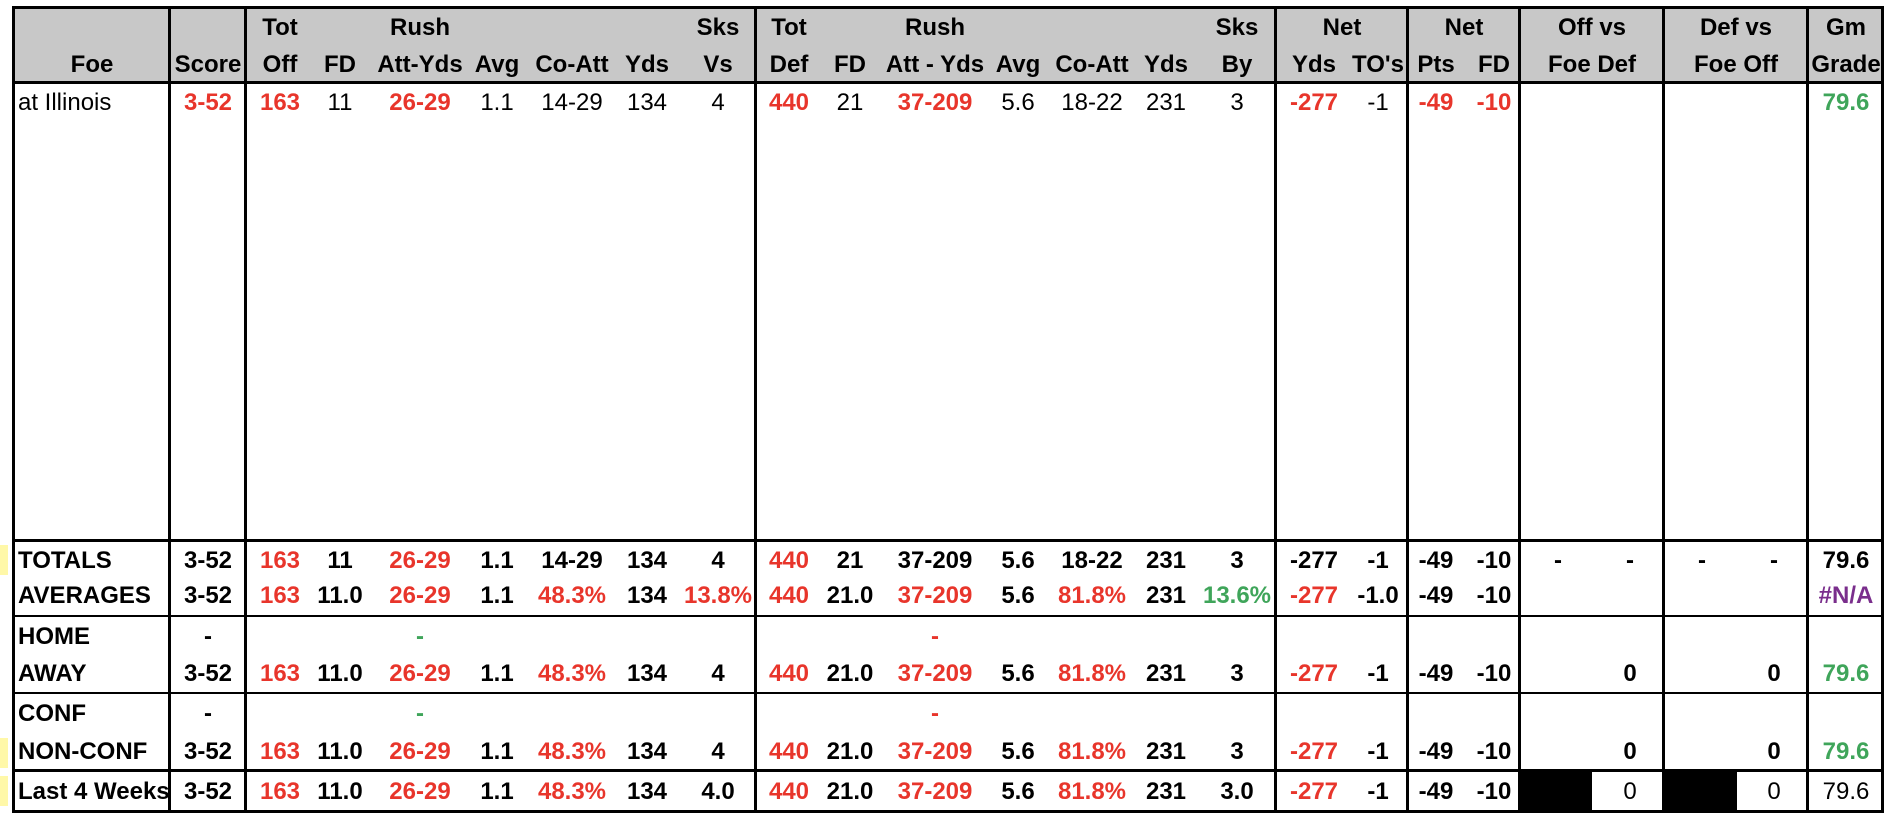 Image resolution: width=1896 pixels, height=832 pixels. Describe the element at coordinates (208, 64) in the screenshot. I see `header-score: Score` at that location.